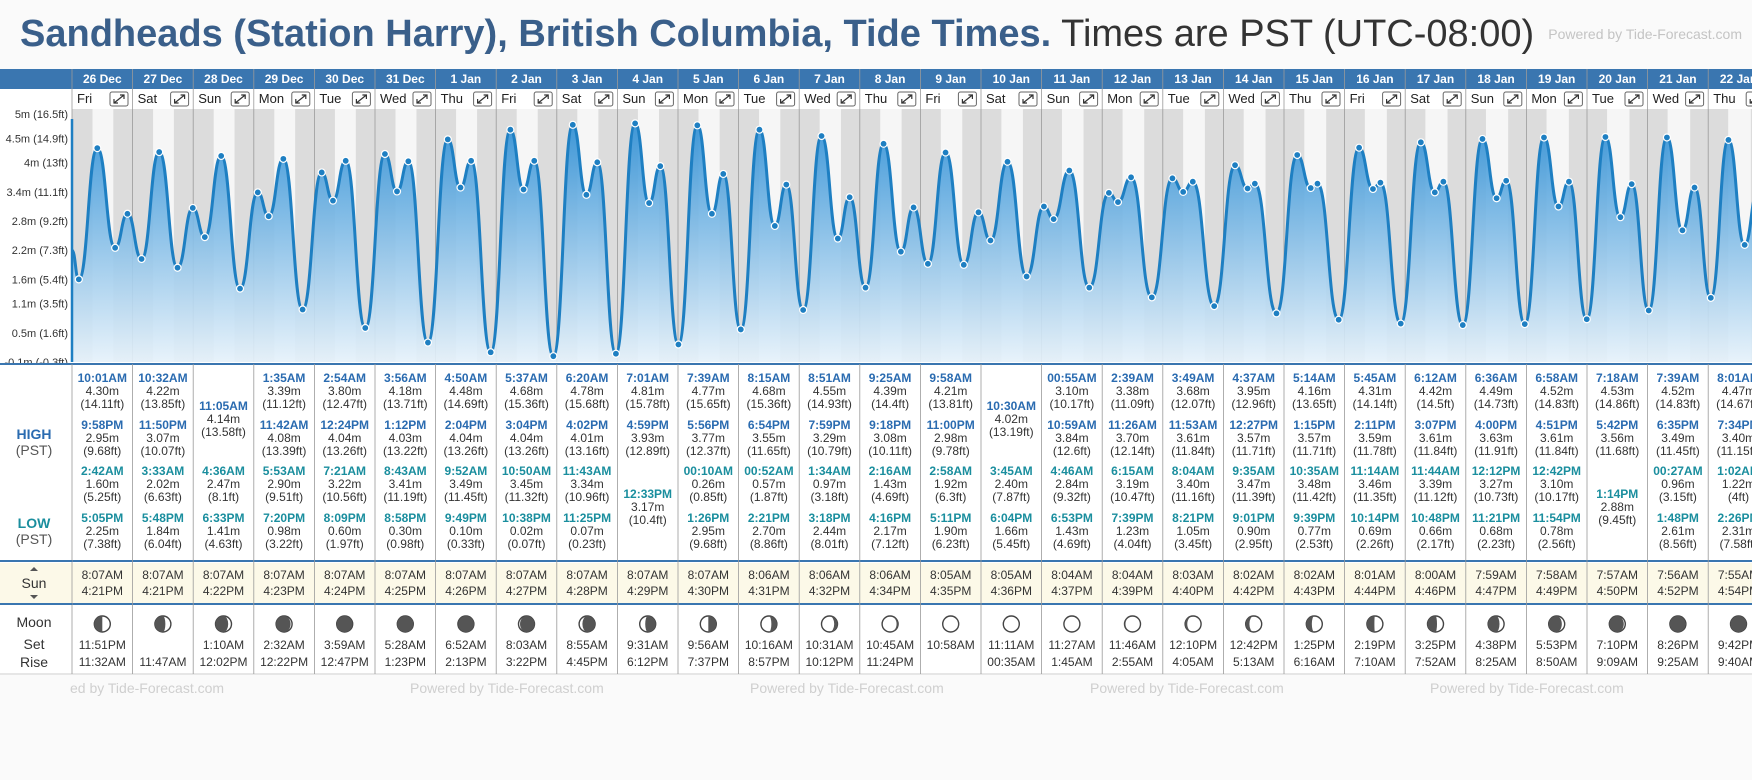 This screenshot has width=1752, height=780. What do you see at coordinates (1192, 662) in the screenshot?
I see `moonrise-time: 4:05AM` at bounding box center [1192, 662].